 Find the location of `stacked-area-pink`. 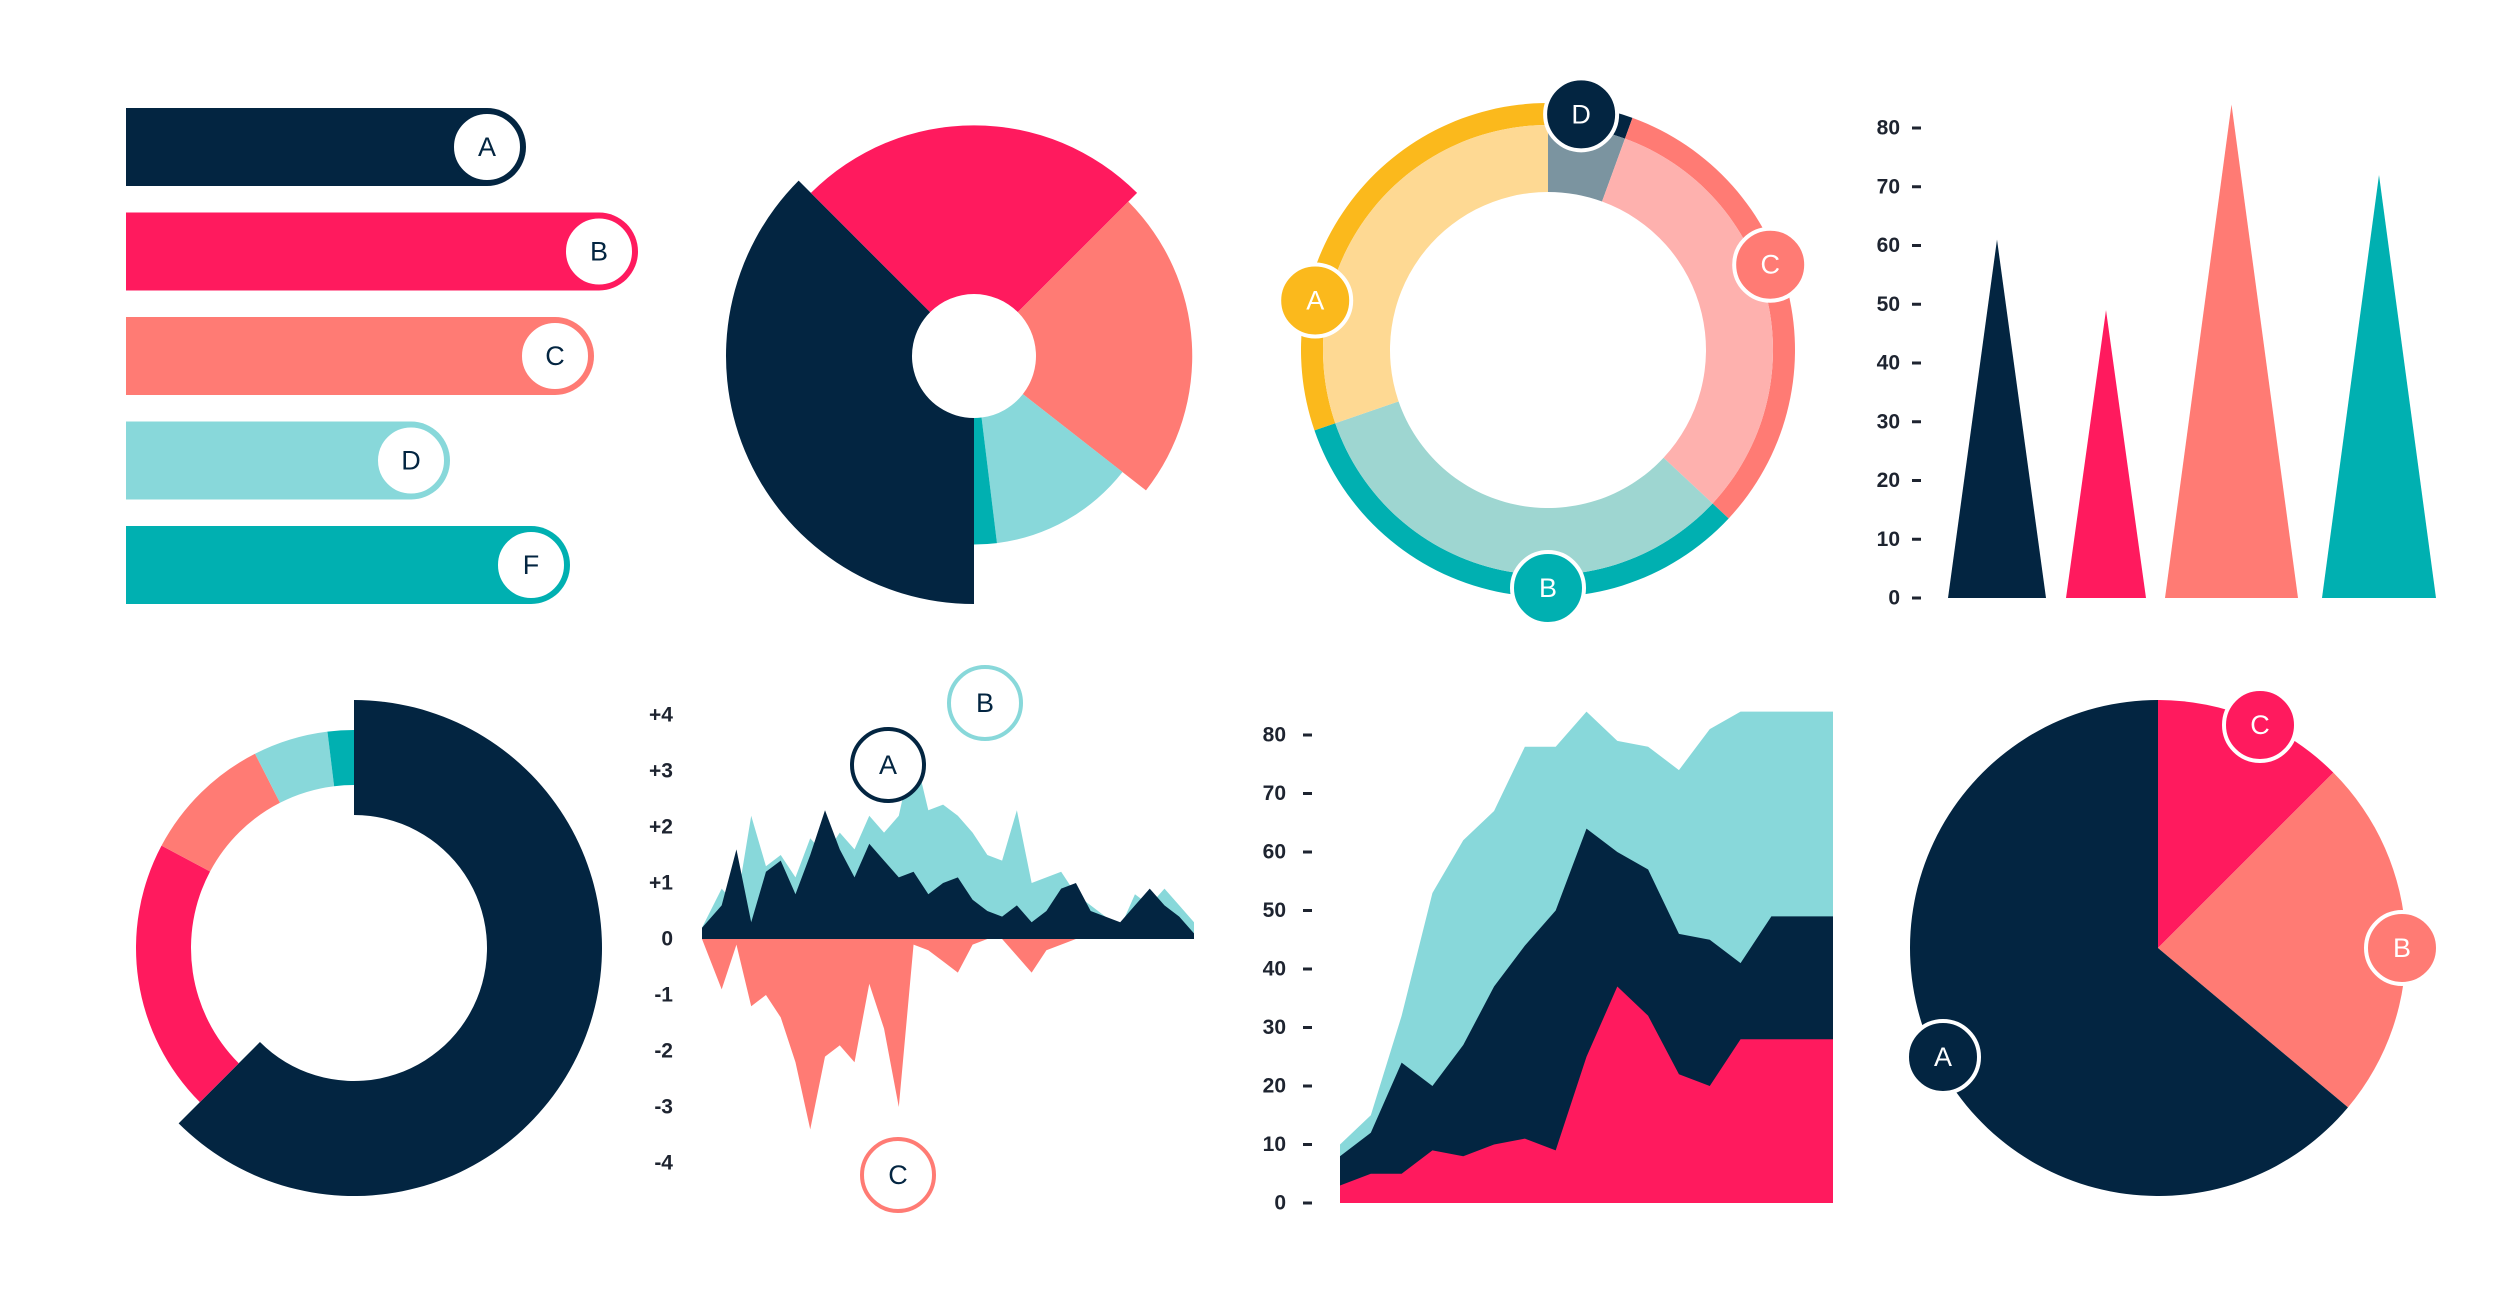

stacked-area-pink is located at coordinates (1586, 1094).